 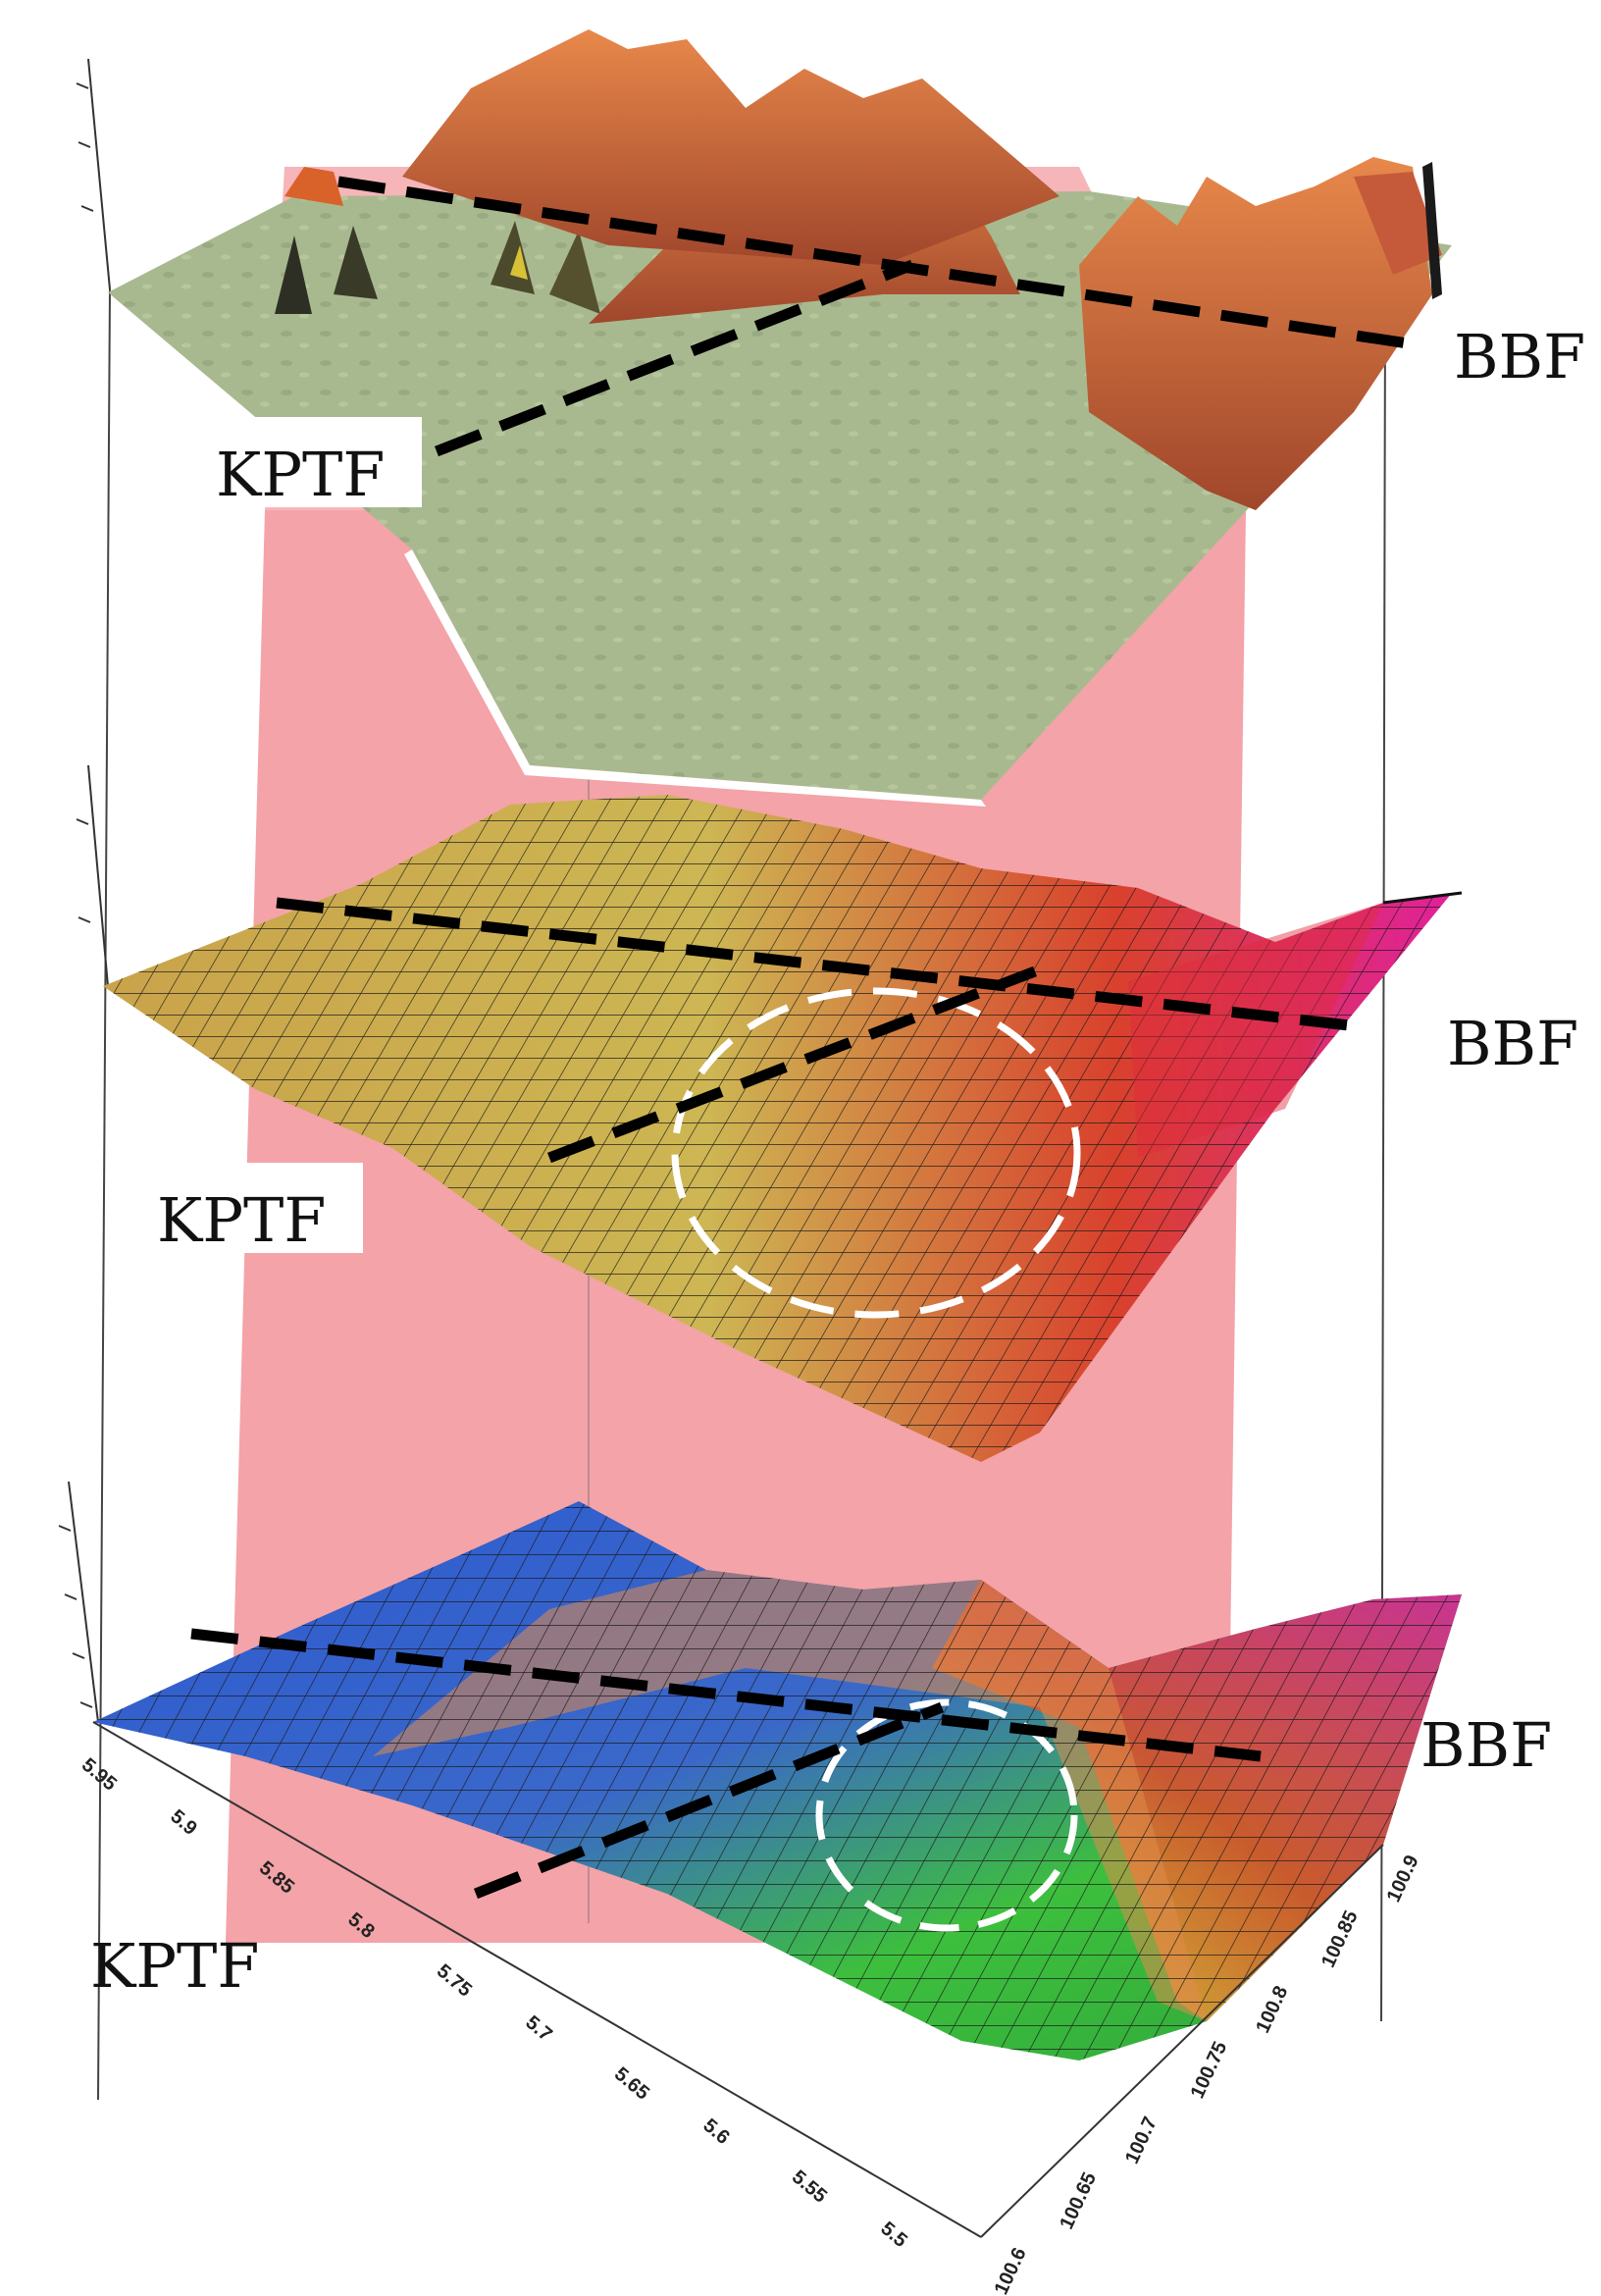 I want to click on label-bbf-1: BBF, so click(x=1519, y=356).